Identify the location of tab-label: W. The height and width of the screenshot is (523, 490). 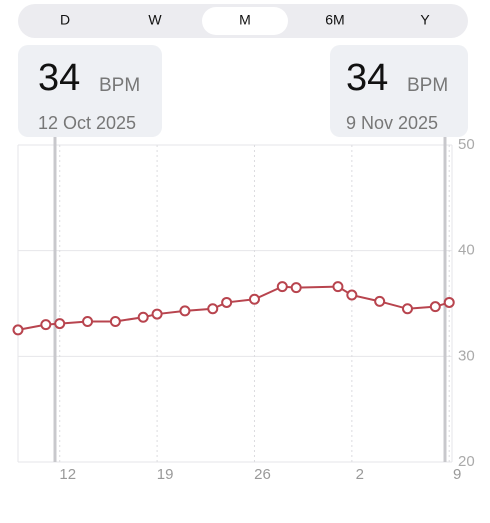
(155, 20).